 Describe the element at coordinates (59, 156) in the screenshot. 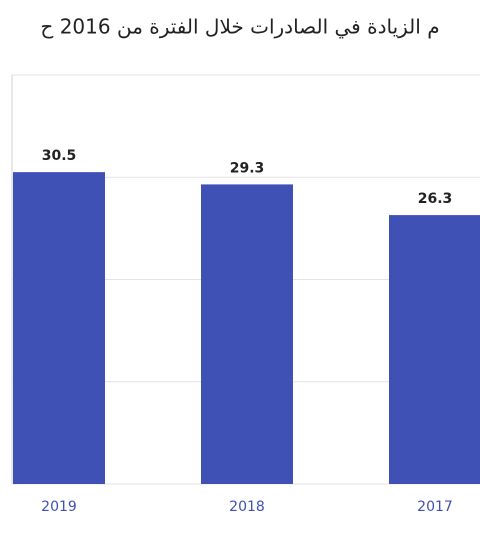

I see `value-label: 30.5` at that location.